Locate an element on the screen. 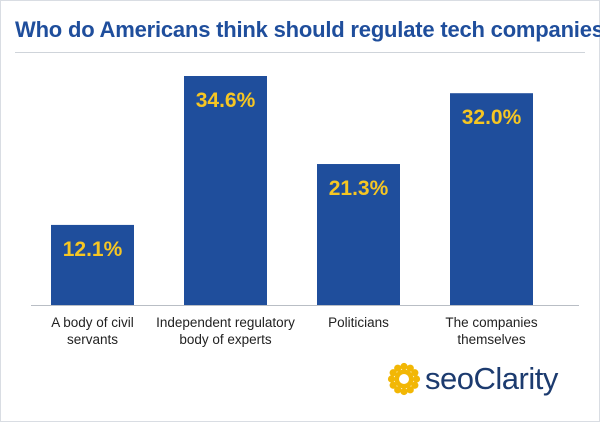 This screenshot has width=600, height=423. logo-center is located at coordinates (404, 379).